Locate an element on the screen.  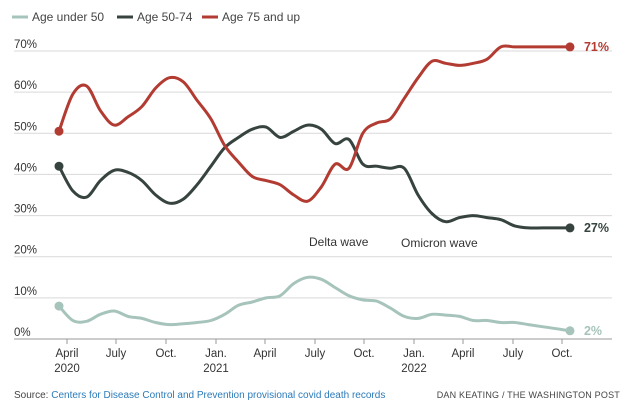
y-axis-ticks: 0% 10% 20% 30% 40% 50% 60% 70% is located at coordinates (25, 189).